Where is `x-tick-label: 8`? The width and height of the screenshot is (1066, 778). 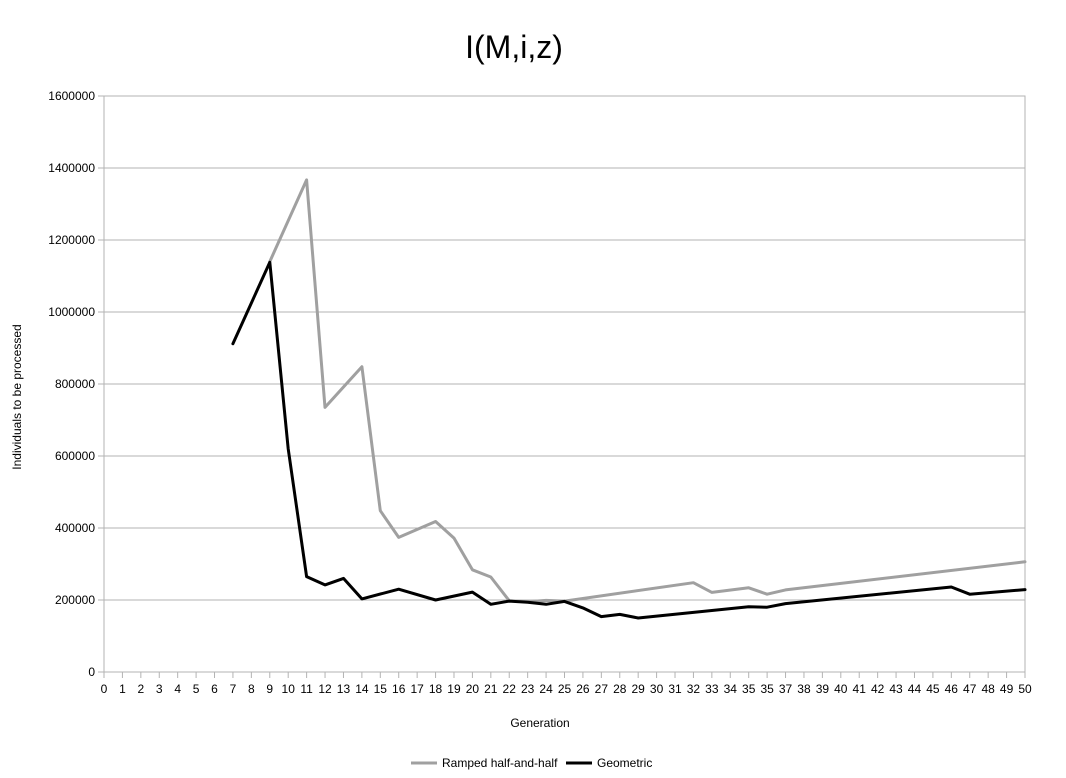
x-tick-label: 8 is located at coordinates (251, 689).